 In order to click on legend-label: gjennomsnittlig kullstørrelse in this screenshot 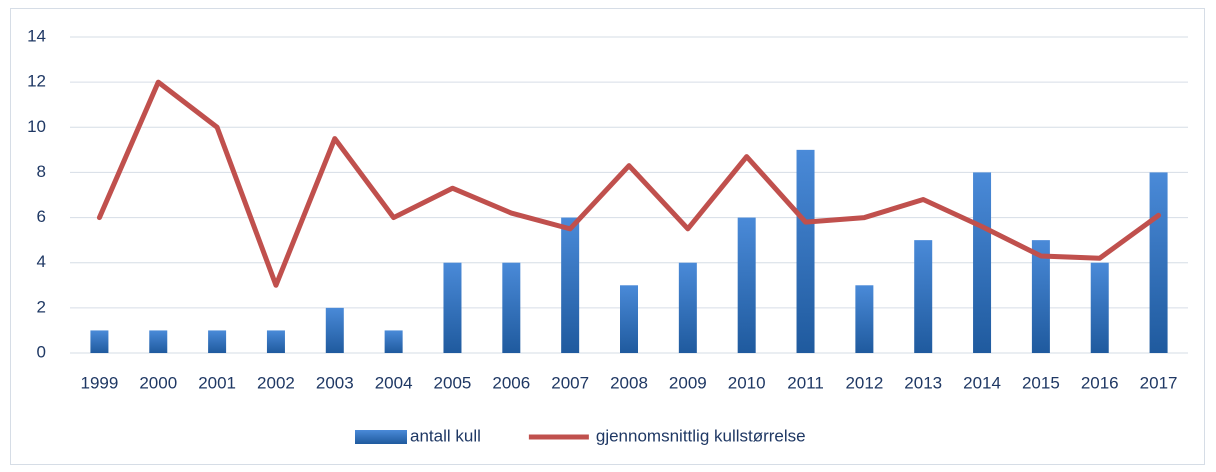, I will do `click(701, 435)`.